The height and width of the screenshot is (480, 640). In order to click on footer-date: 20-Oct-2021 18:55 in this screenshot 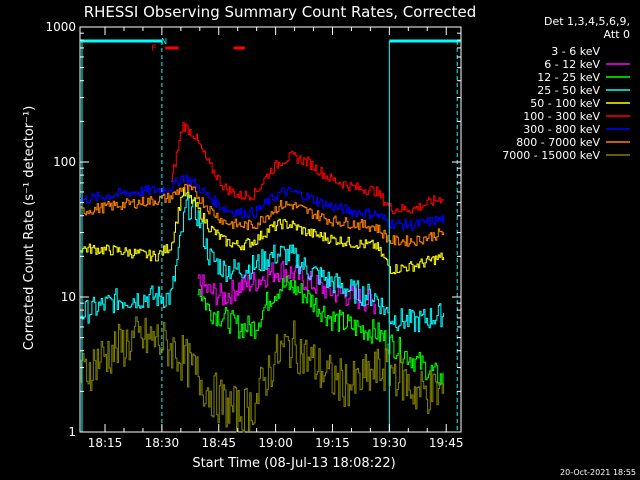, I will do `click(598, 472)`.